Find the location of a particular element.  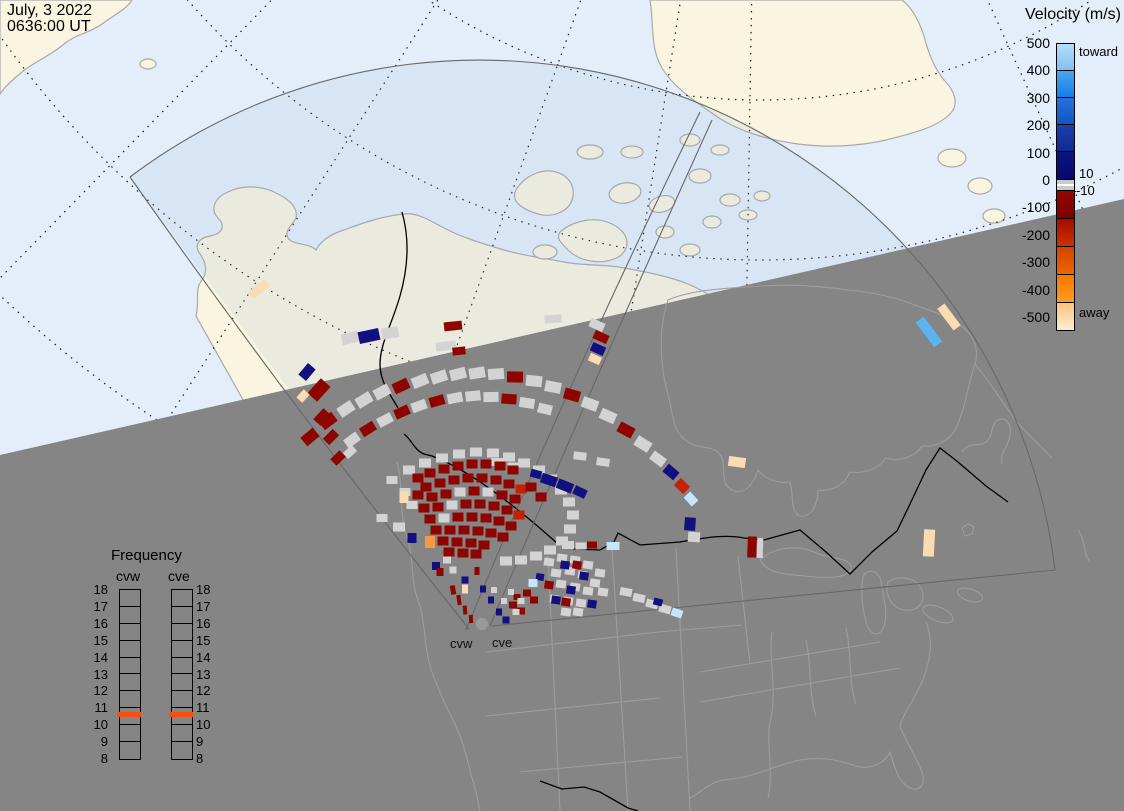

fov-right-edge is located at coordinates (773, 598).